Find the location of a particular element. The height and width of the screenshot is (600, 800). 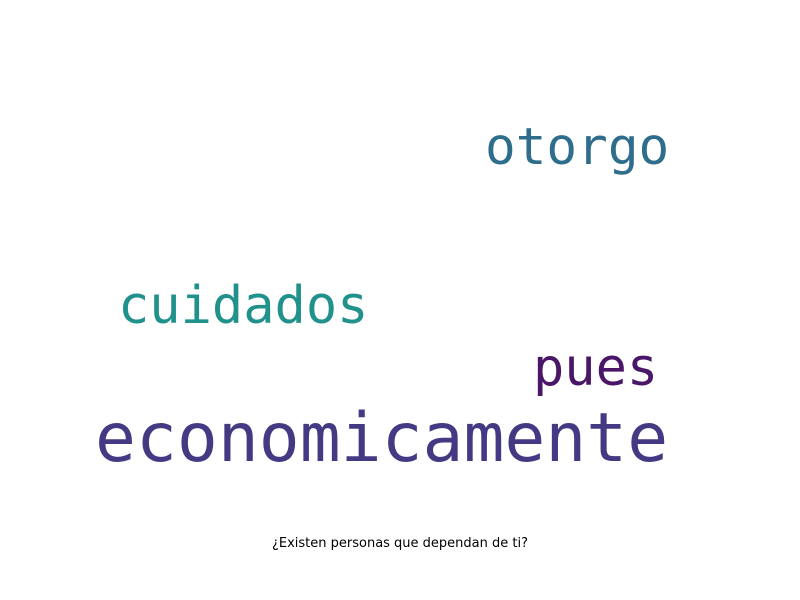

word-cuidados: cuidados is located at coordinates (243, 306).